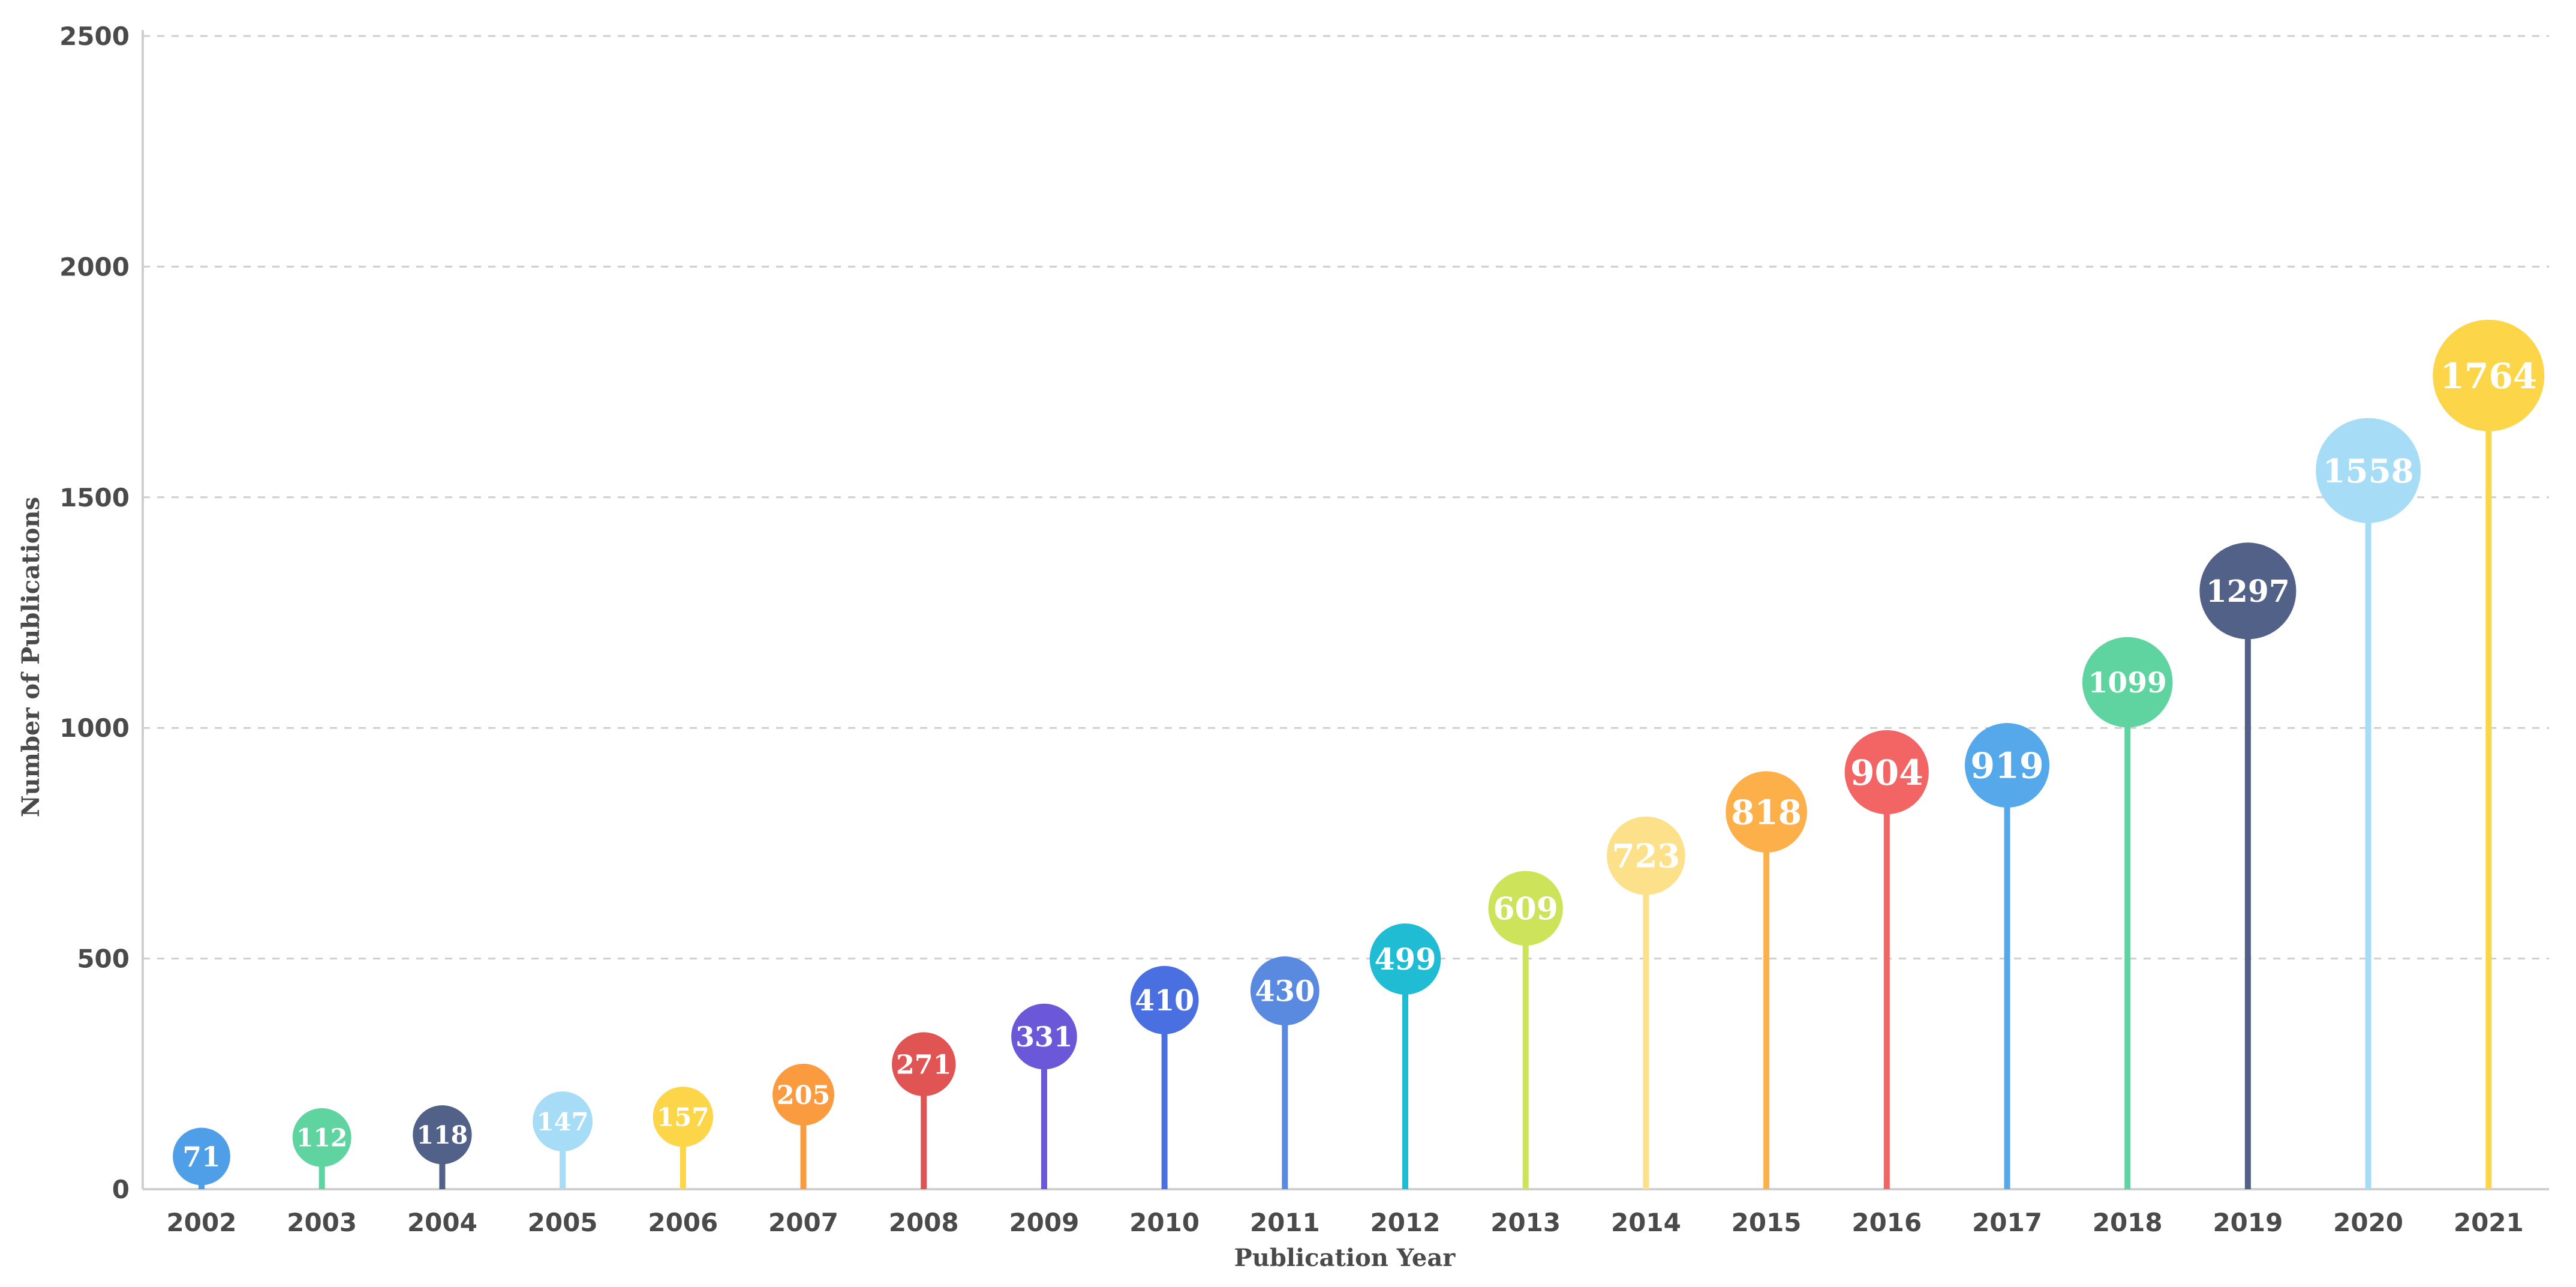 This screenshot has width=2576, height=1287. I want to click on x-tick-label: 2010, so click(1165, 1222).